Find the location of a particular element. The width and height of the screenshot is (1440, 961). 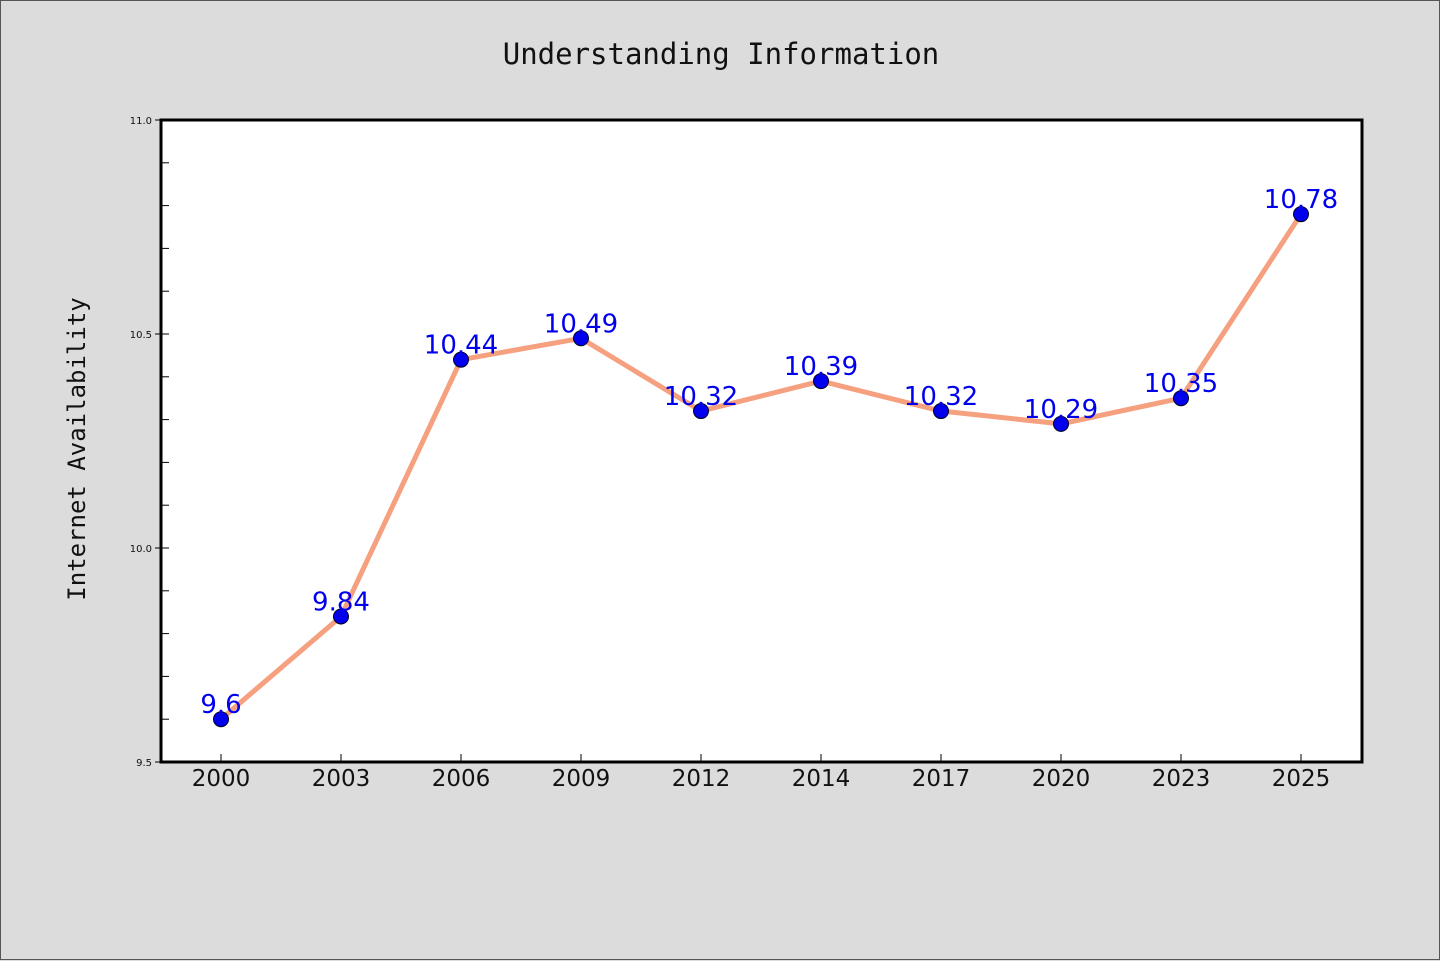

data-label: 10.29 is located at coordinates (1061, 410).